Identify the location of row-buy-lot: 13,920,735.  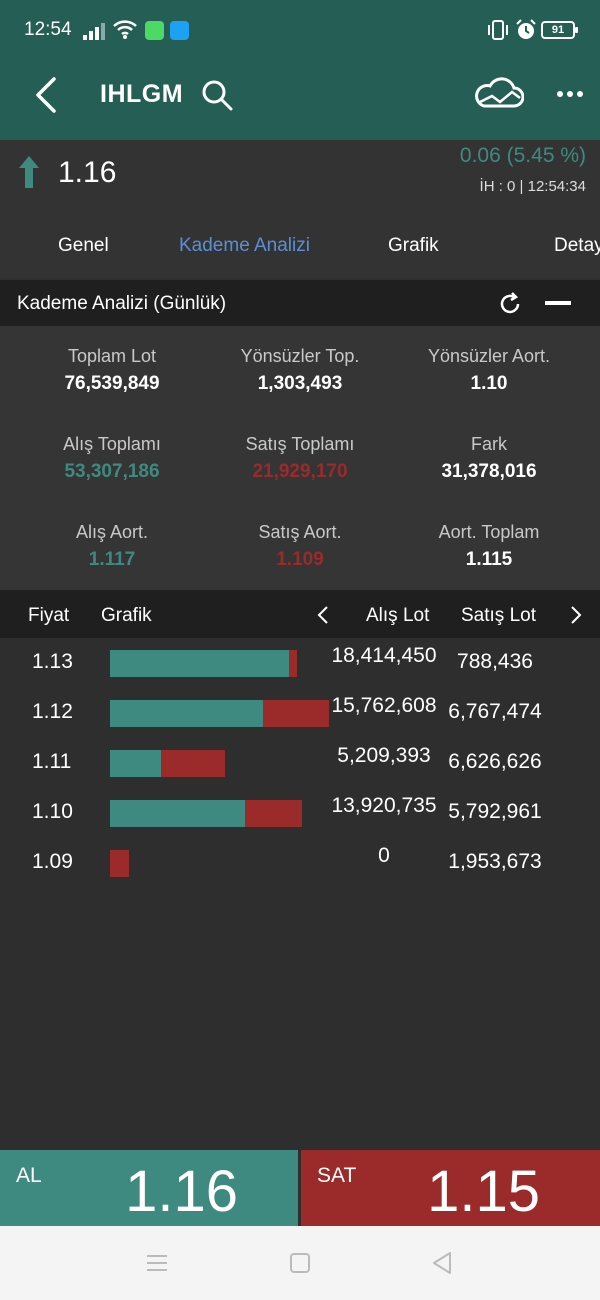
(384, 805).